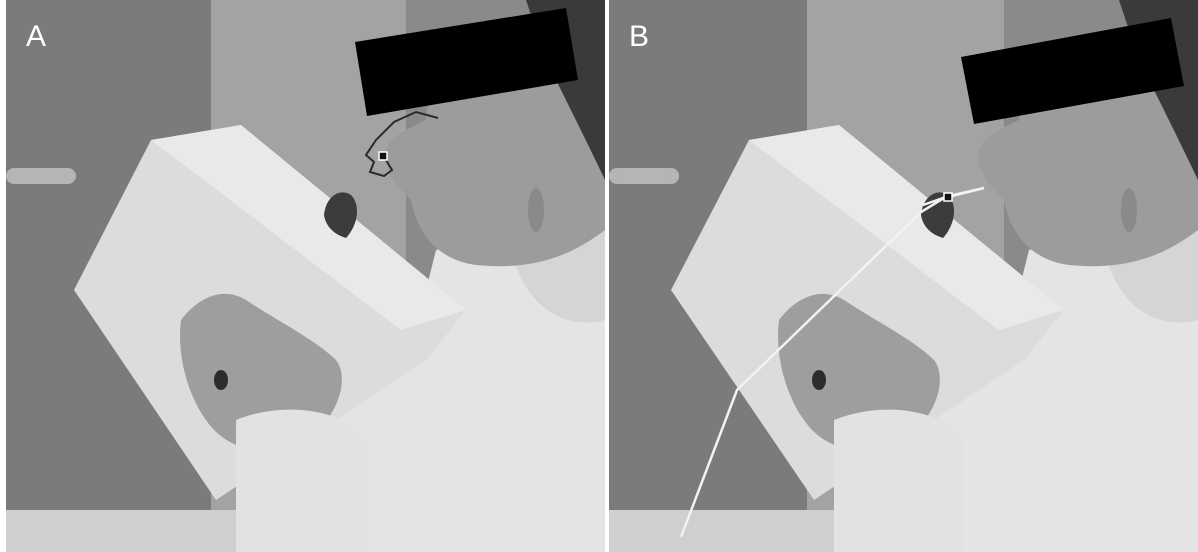  Describe the element at coordinates (639, 36) in the screenshot. I see `panel-label-b: B` at that location.